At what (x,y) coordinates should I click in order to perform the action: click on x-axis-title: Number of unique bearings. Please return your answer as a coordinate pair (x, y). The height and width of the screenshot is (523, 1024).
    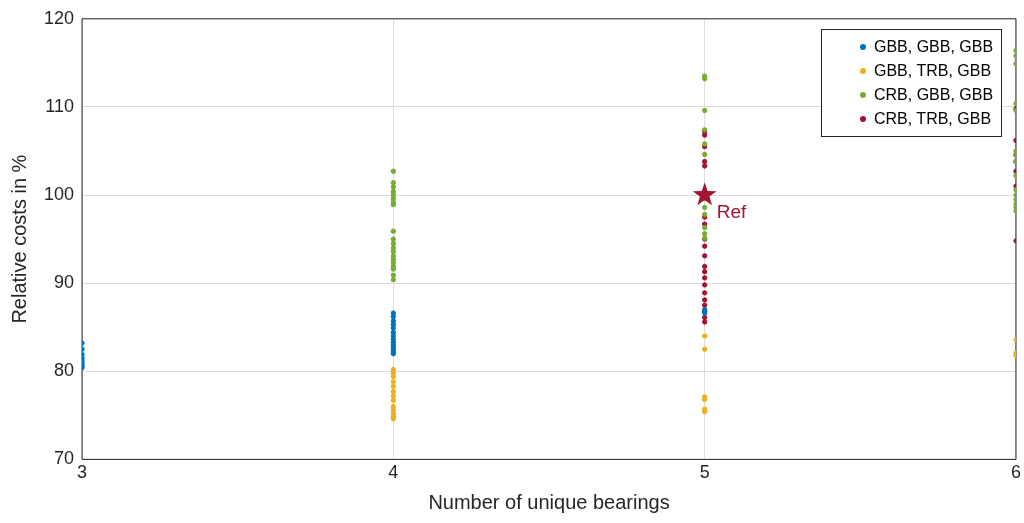
    Looking at the image, I should click on (549, 501).